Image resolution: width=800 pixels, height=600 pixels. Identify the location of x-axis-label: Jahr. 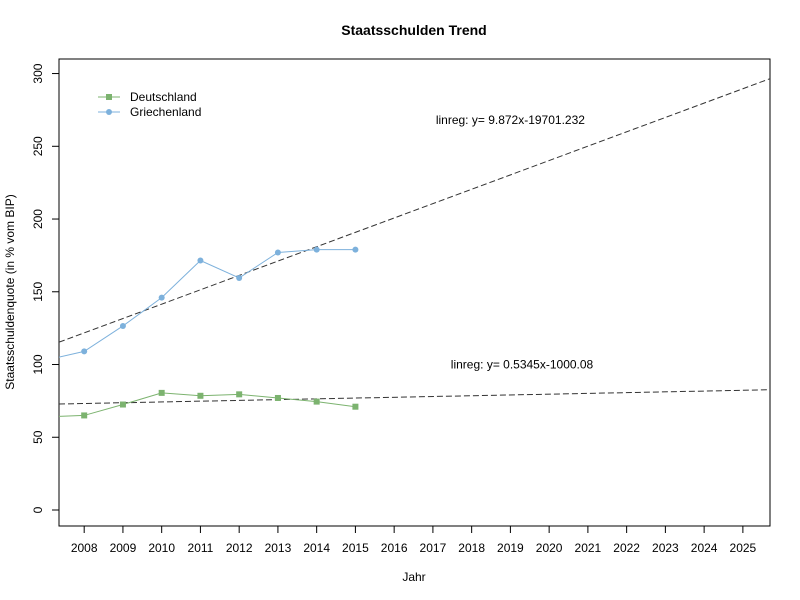
(413, 577).